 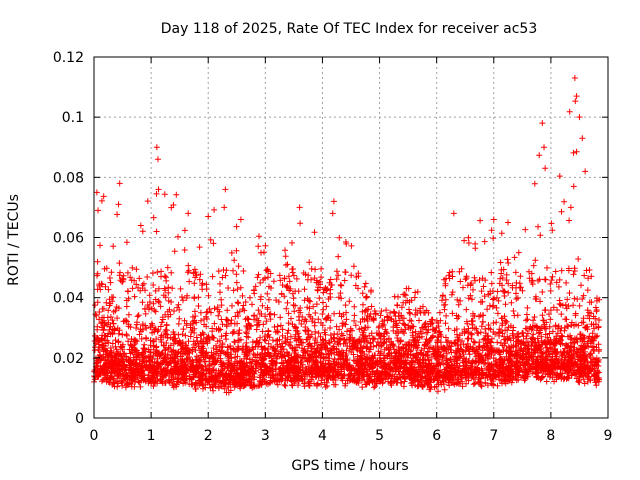 I want to click on y-axis-label: ROTI / TECUs, so click(x=14, y=240).